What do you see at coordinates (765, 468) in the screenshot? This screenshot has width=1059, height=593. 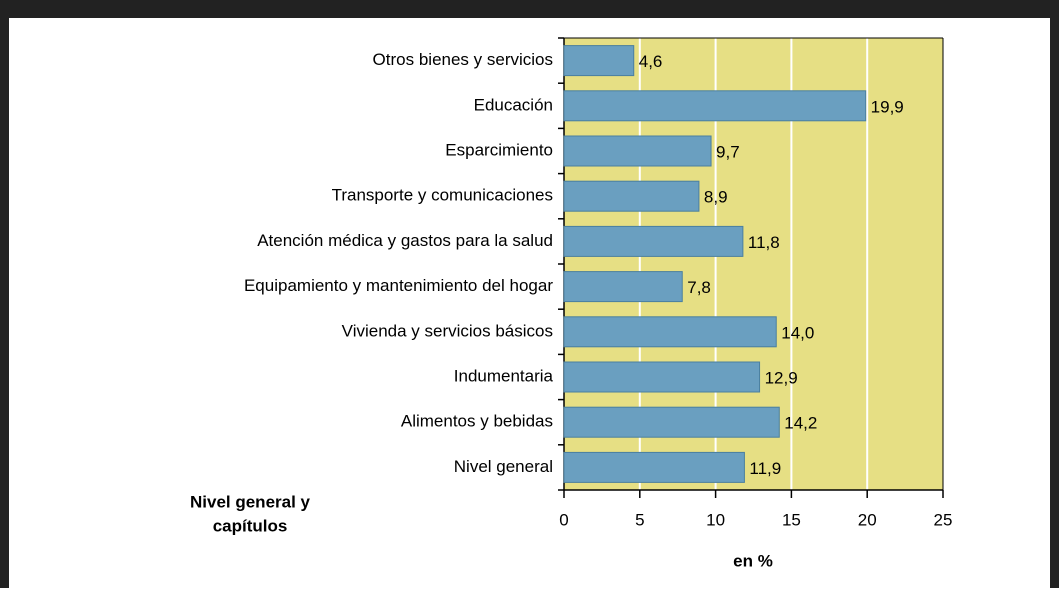 I see `value-label: 11,9` at bounding box center [765, 468].